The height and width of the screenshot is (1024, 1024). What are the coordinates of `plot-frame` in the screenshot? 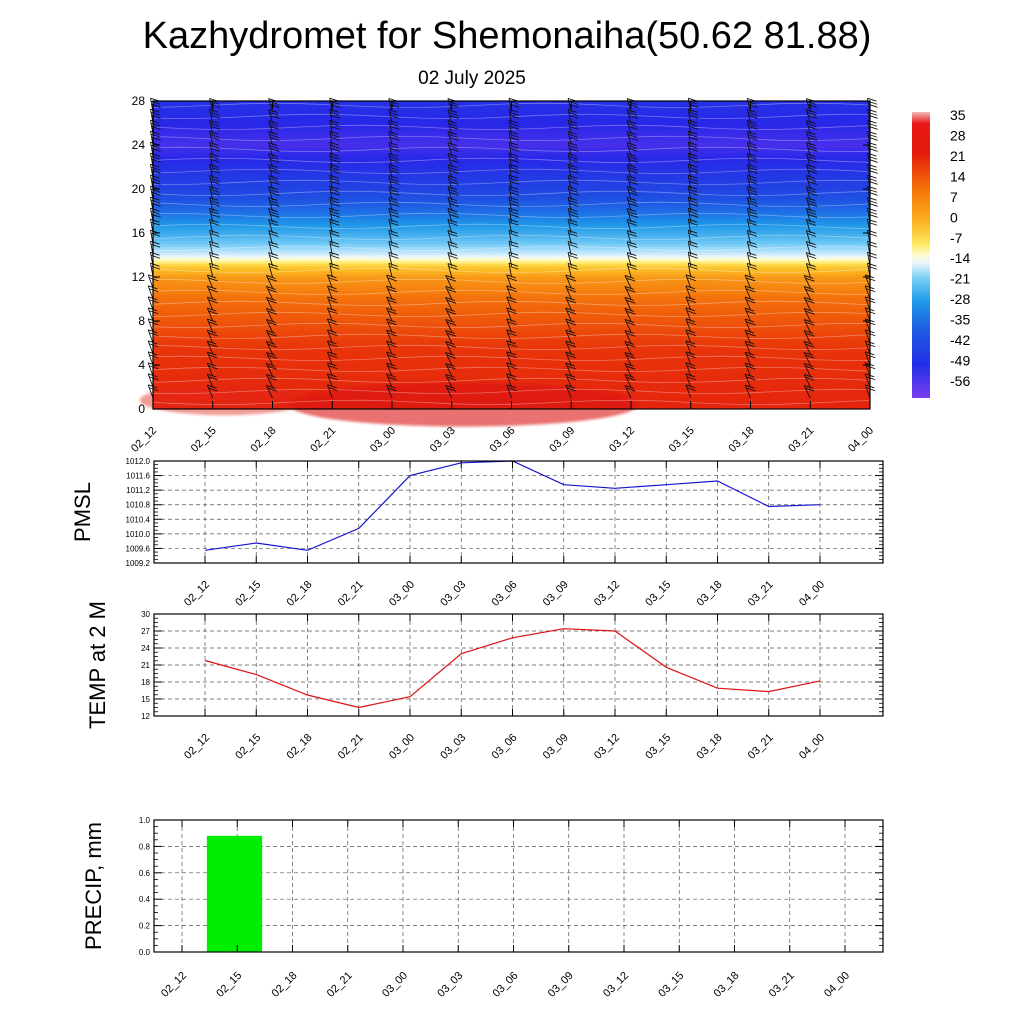 It's located at (518, 512).